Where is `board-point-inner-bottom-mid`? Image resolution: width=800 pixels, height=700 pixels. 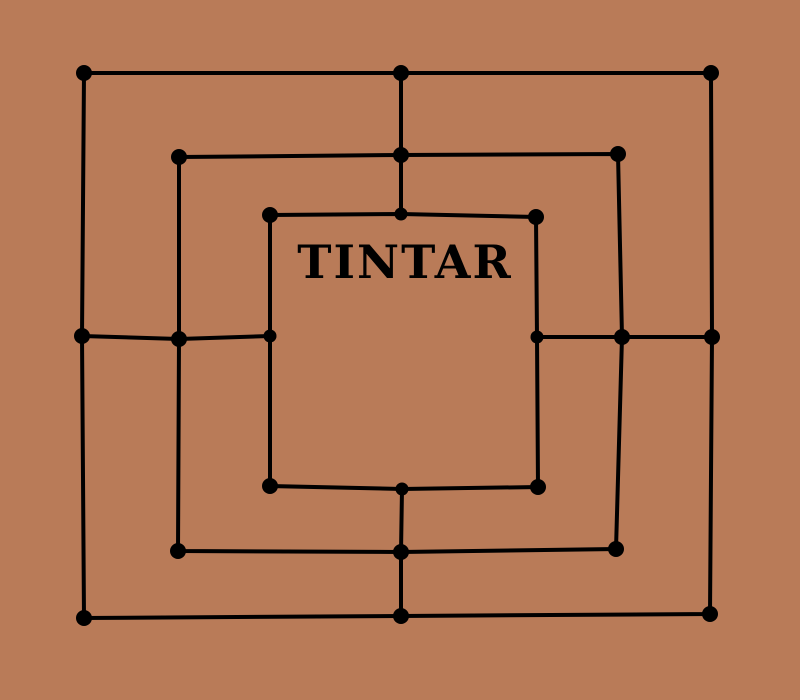
board-point-inner-bottom-mid is located at coordinates (402, 489).